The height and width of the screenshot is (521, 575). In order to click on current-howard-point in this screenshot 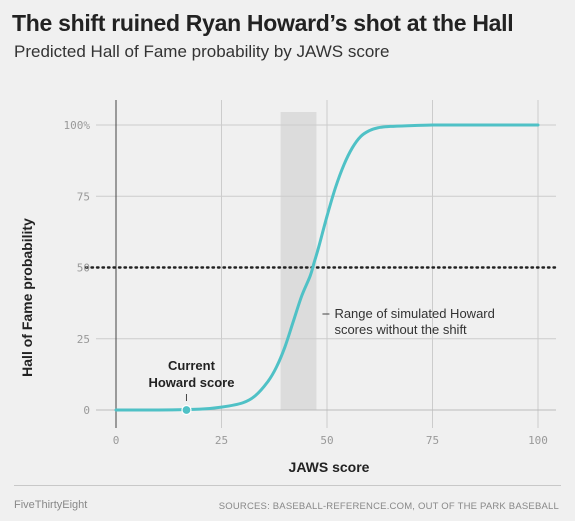, I will do `click(186, 410)`.